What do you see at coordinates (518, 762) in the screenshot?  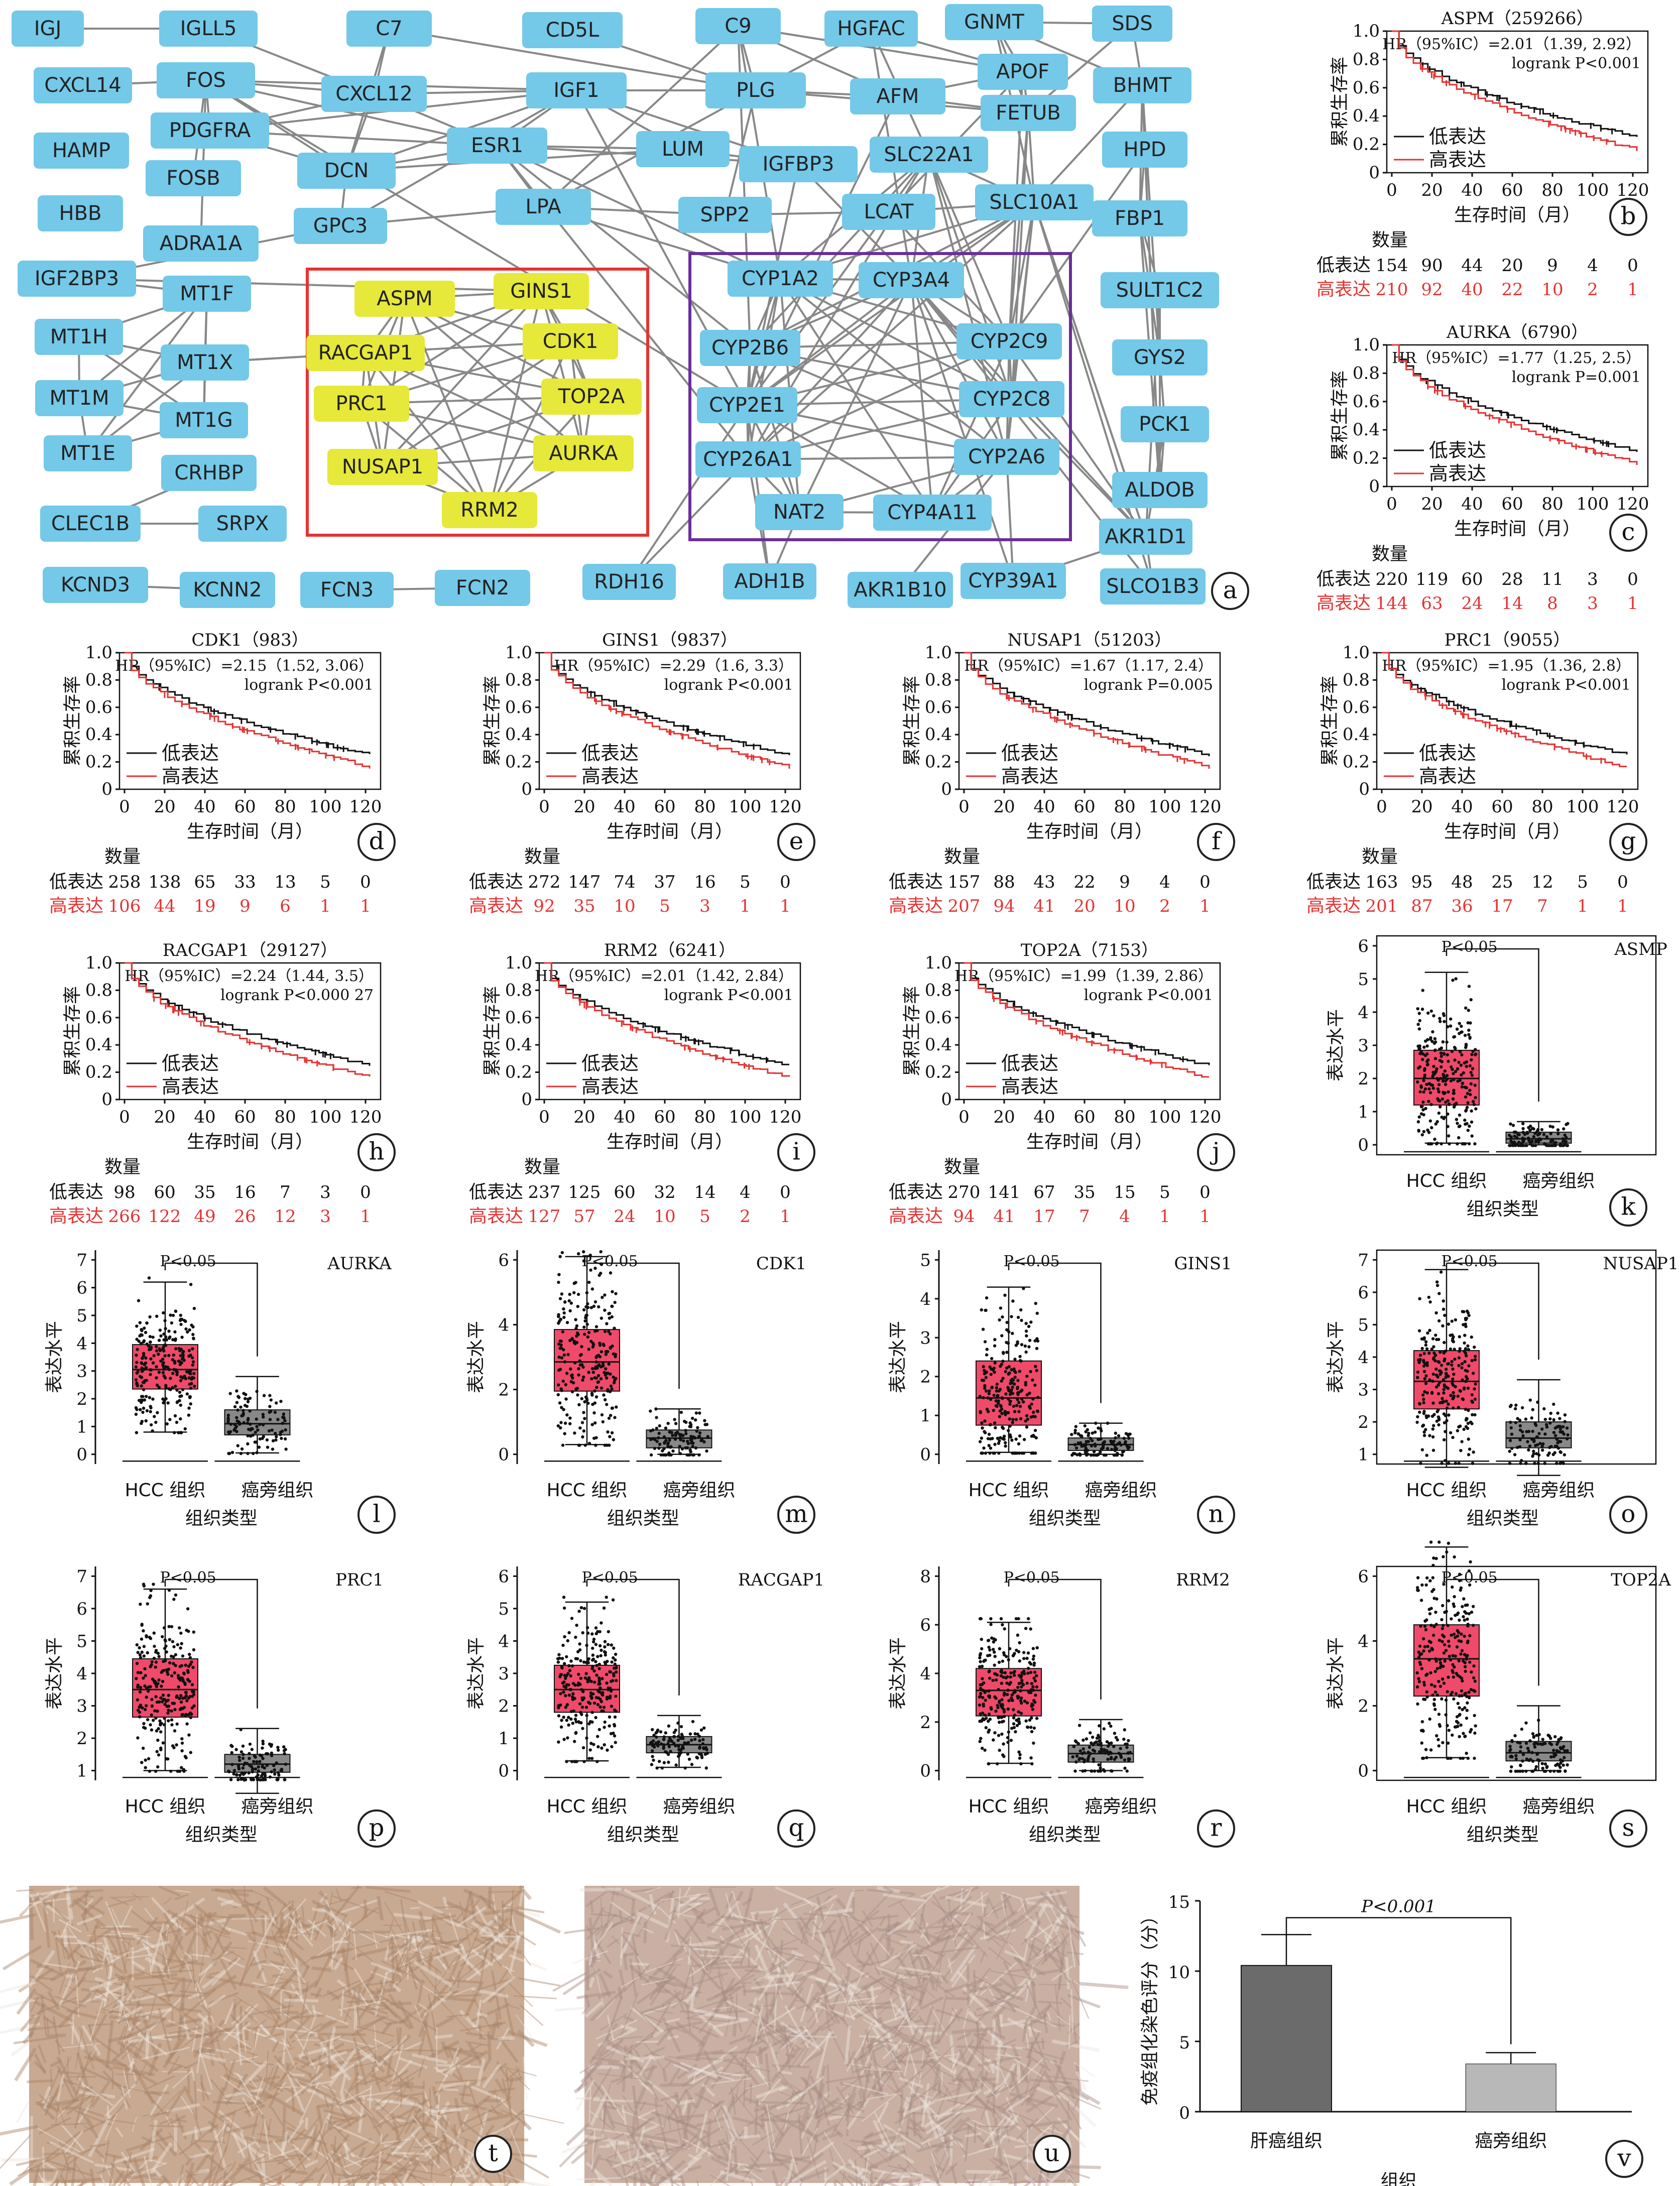 I see `y-tick-label: 0.2` at bounding box center [518, 762].